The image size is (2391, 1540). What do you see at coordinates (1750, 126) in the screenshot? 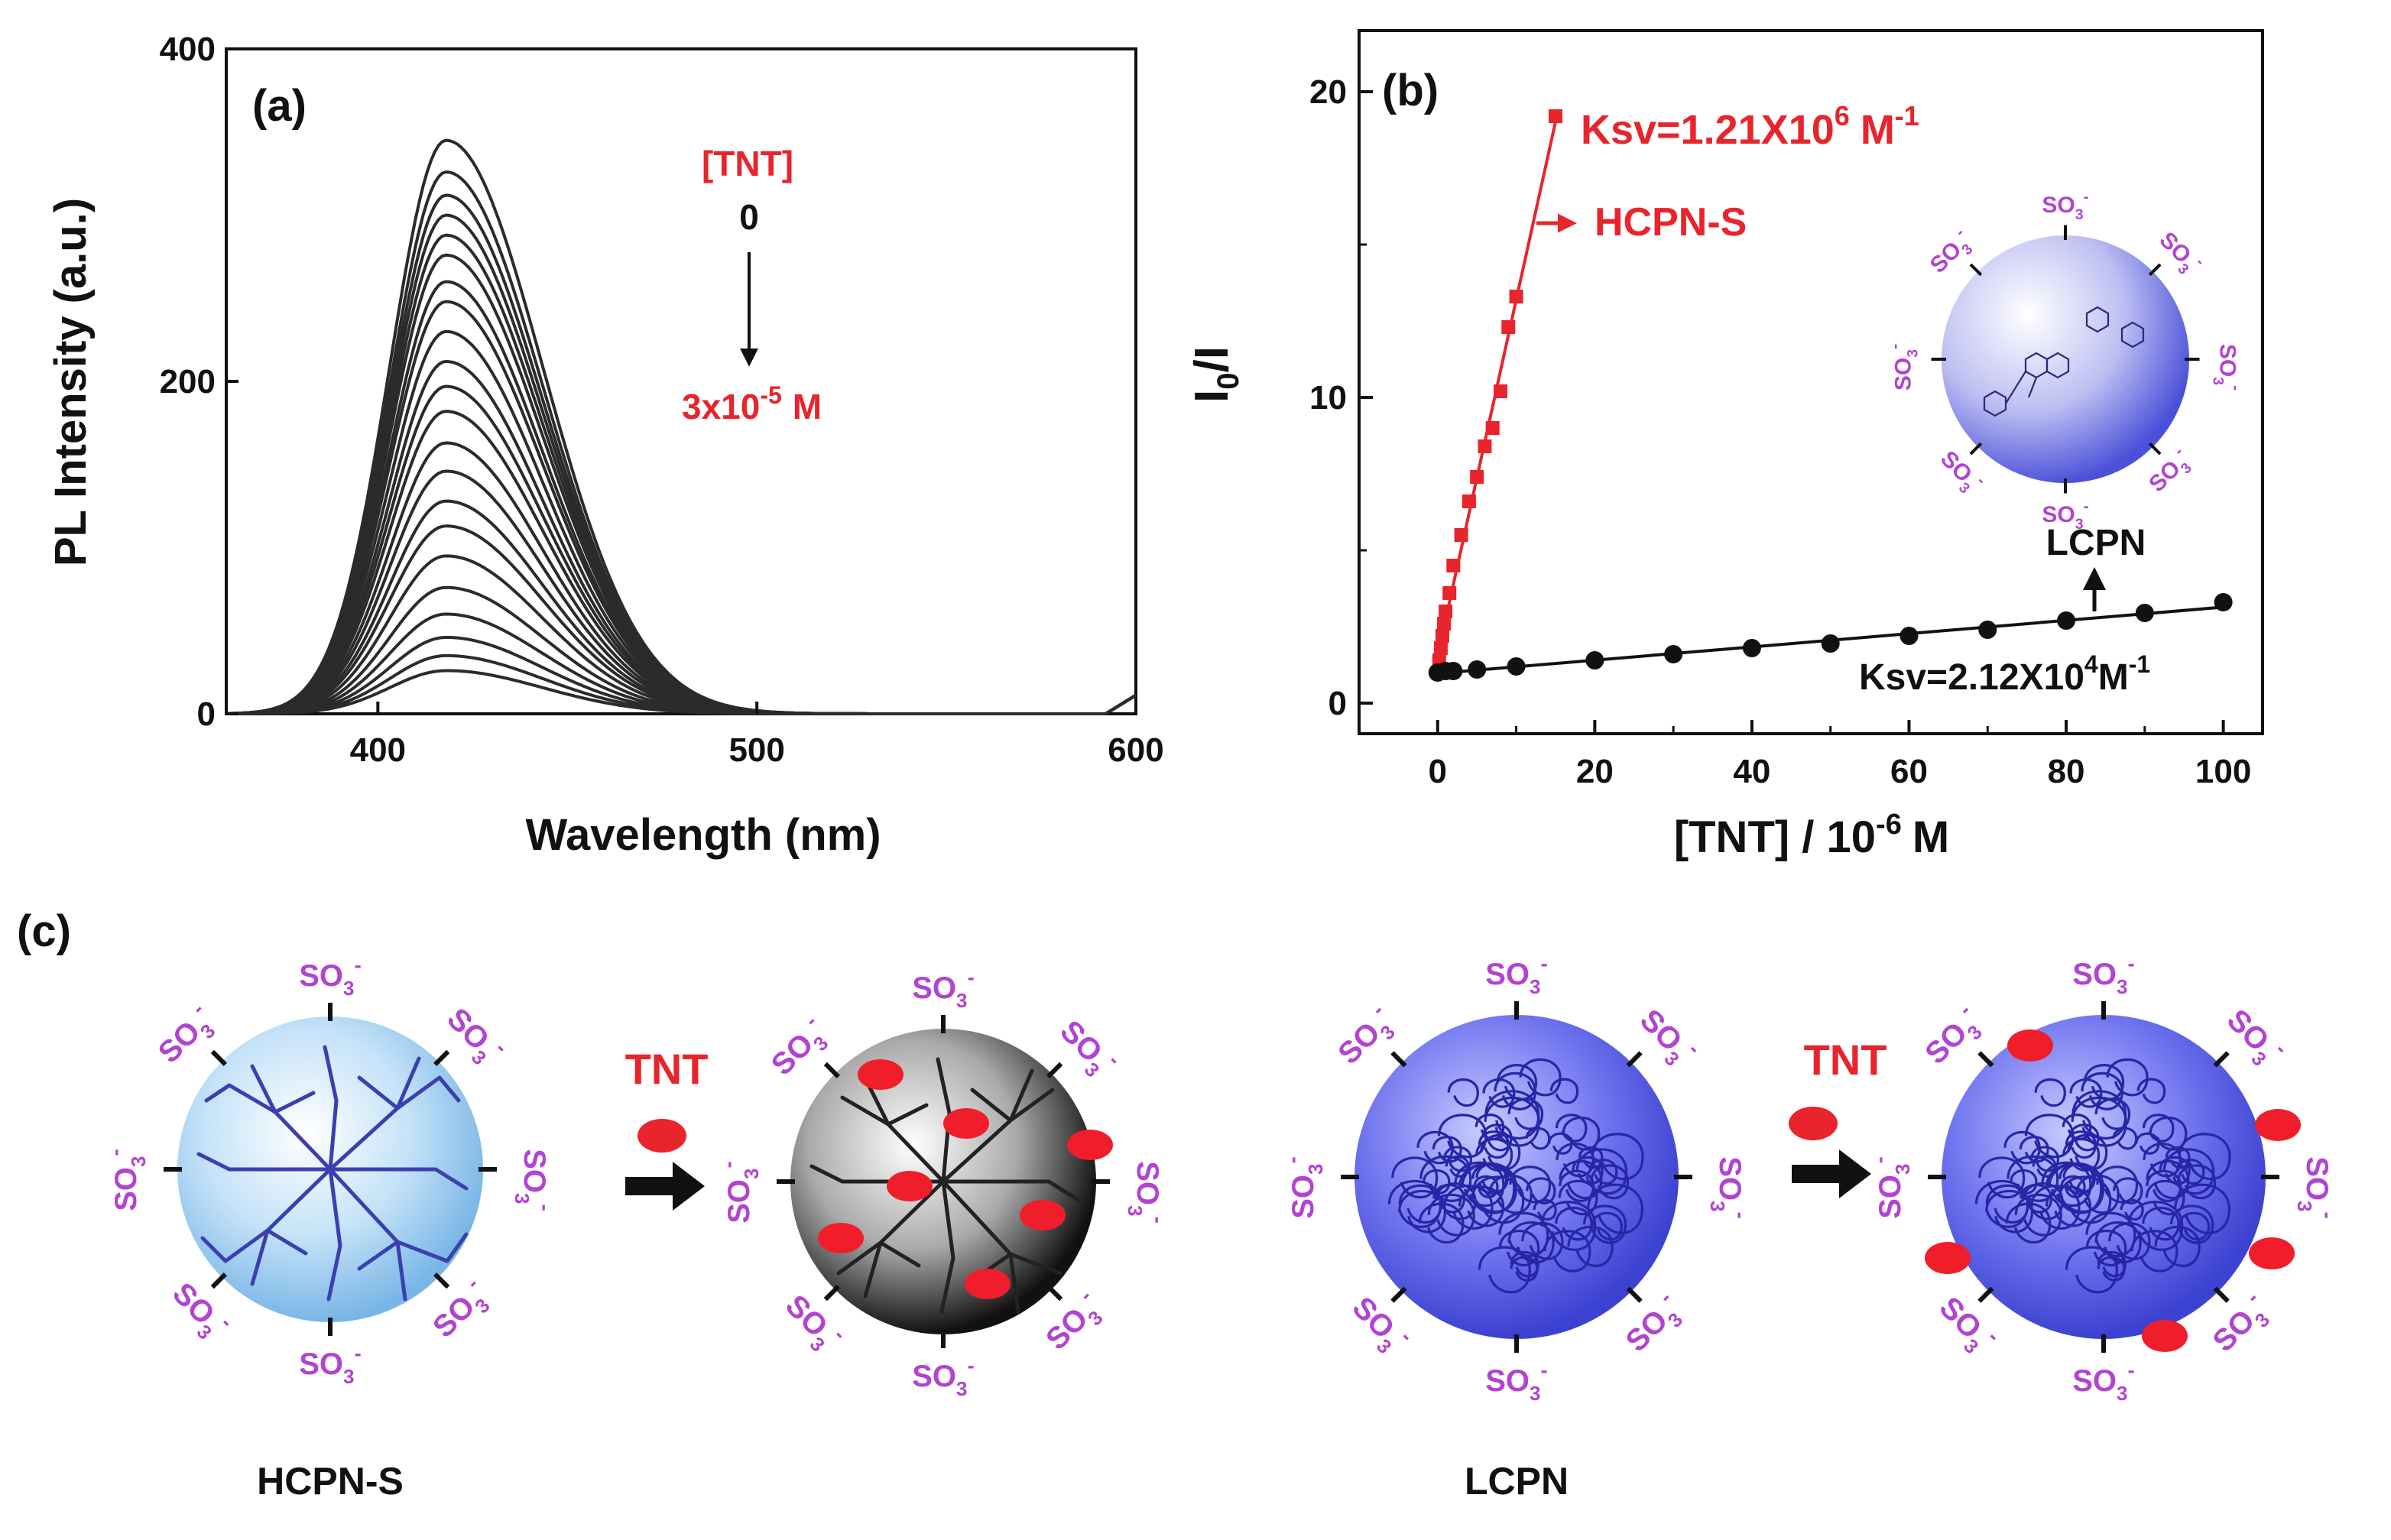
I see `hcpn-s-ksv-label: Ksv=1.21X106 M-1` at bounding box center [1750, 126].